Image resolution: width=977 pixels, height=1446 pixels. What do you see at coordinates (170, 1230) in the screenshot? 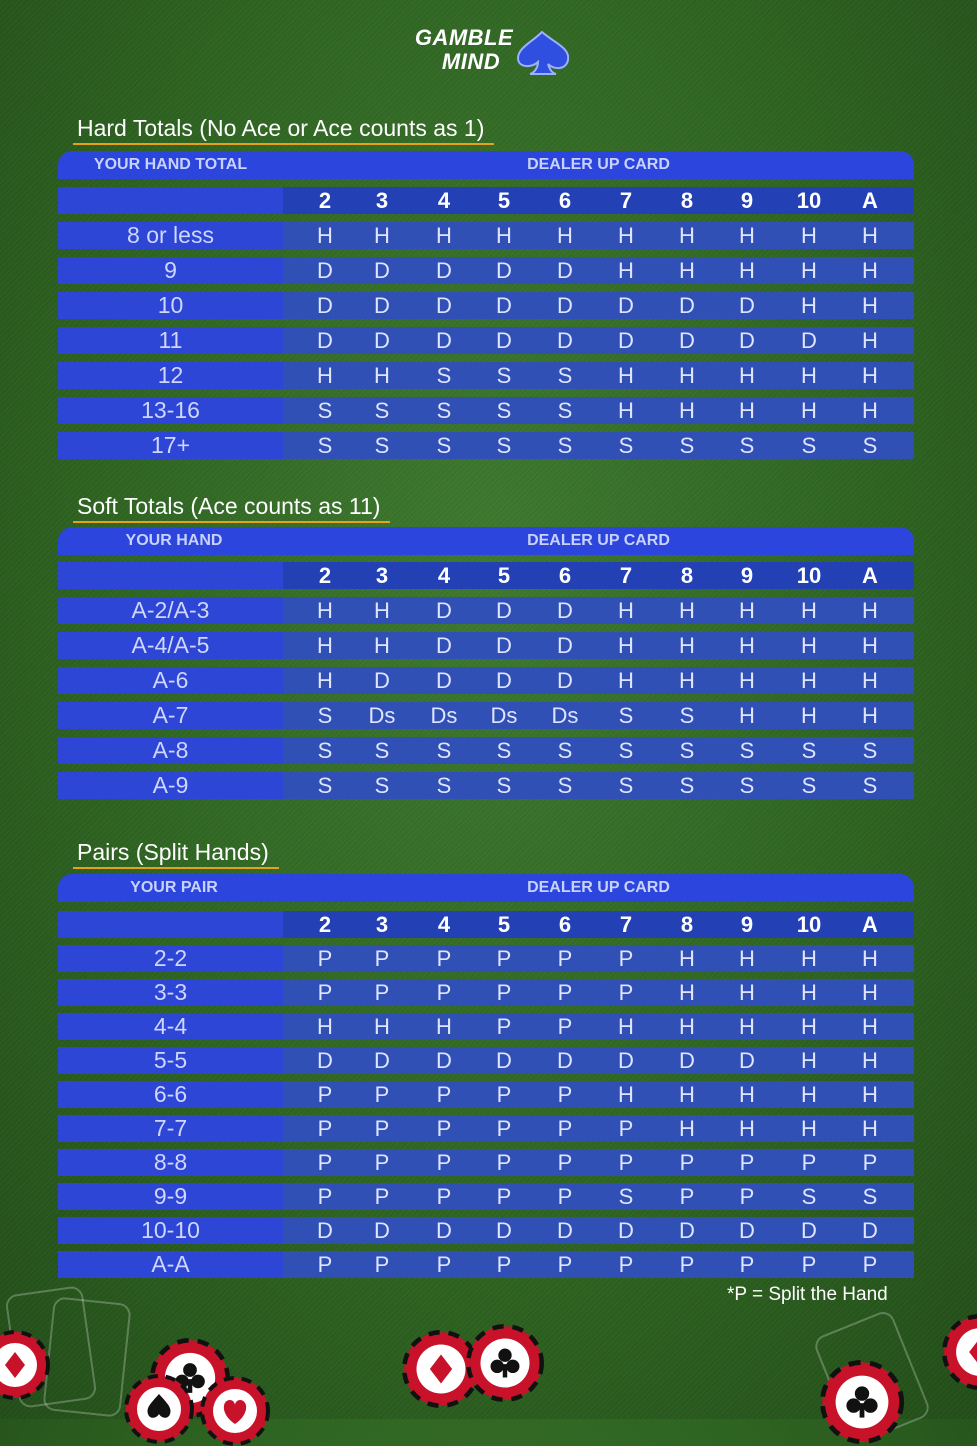
I see `hand-label: 10-10` at bounding box center [170, 1230].